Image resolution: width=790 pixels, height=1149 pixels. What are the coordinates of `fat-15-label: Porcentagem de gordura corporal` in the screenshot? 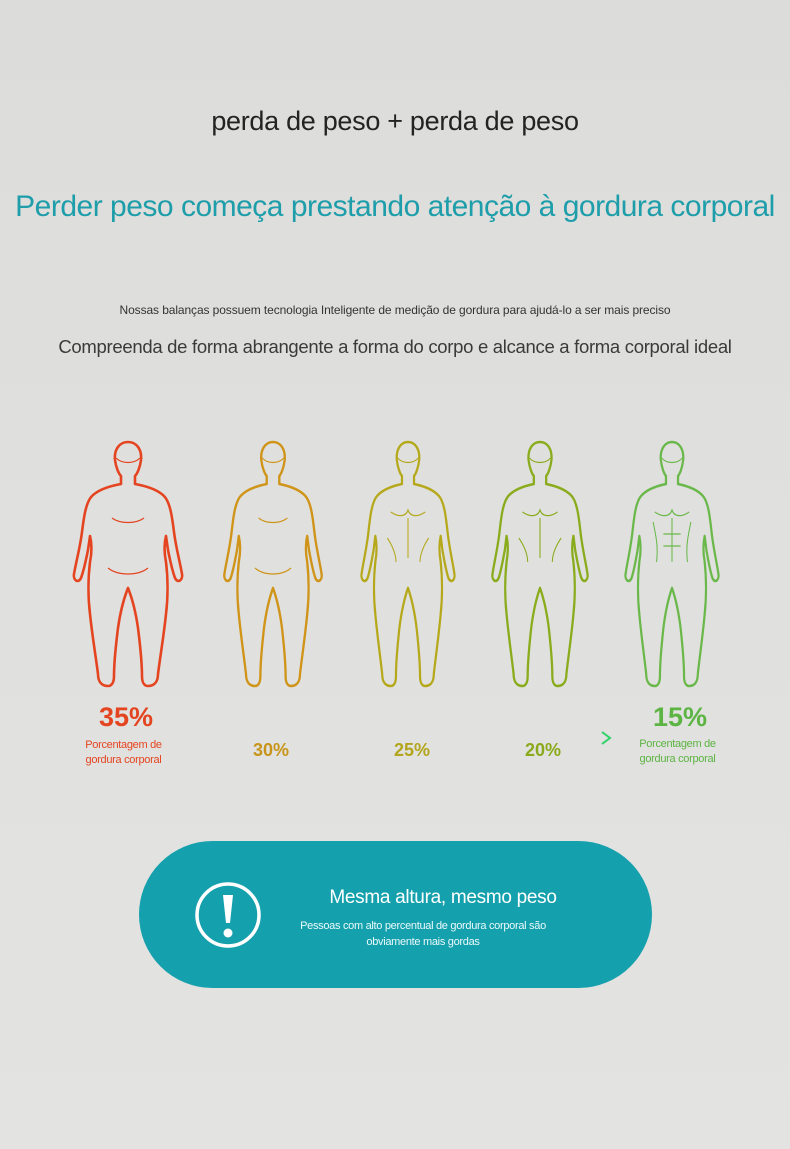 It's located at (677, 751).